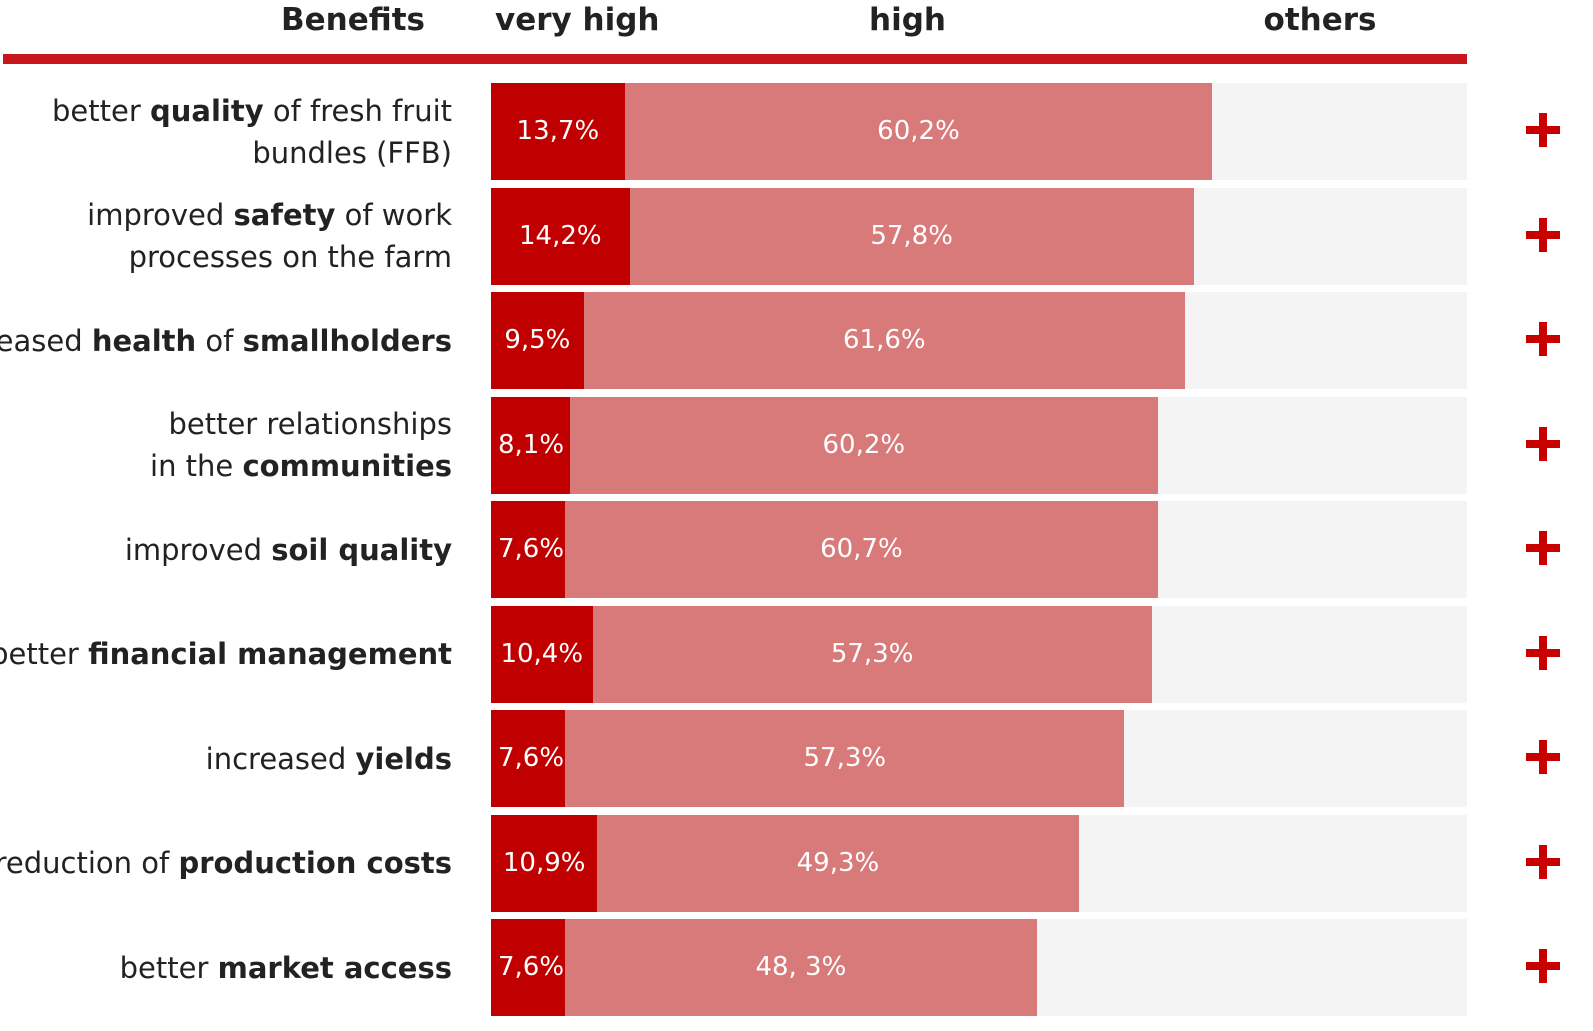 This screenshot has width=1593, height=1031. I want to click on bar-others: 10,9% 49,3%, so click(979, 863).